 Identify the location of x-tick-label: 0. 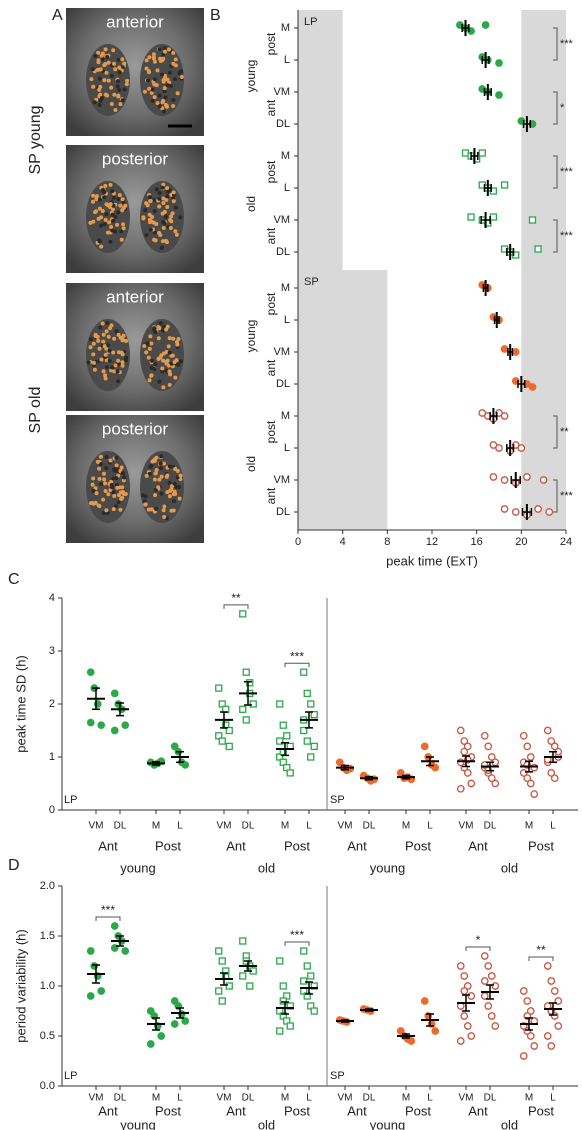
(298, 542).